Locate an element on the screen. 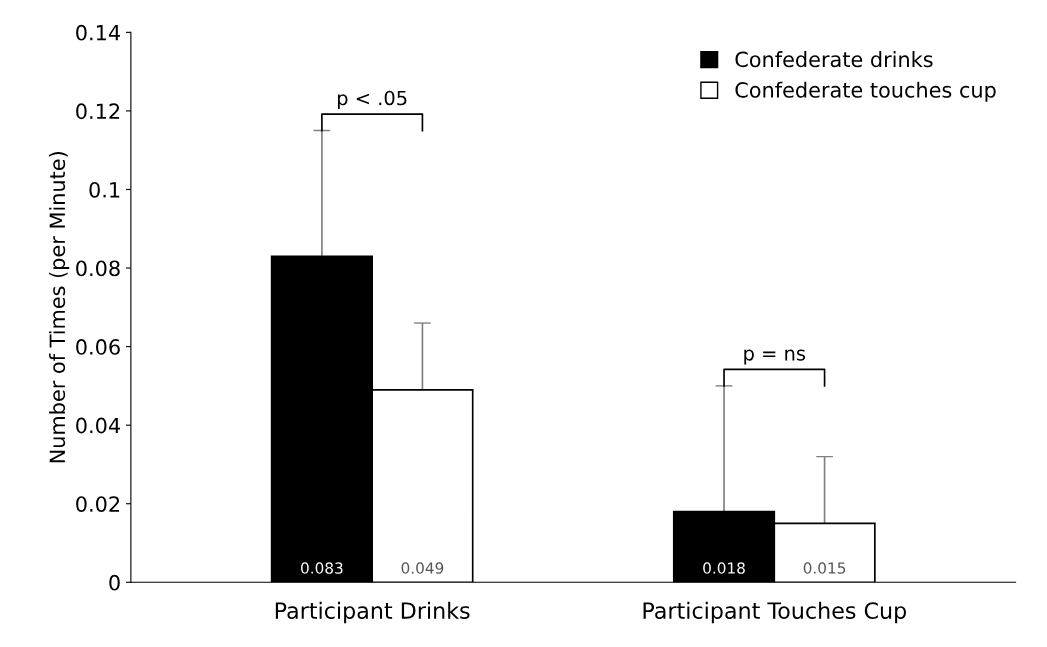 The height and width of the screenshot is (647, 1047). annotation: p = ns is located at coordinates (775, 357).